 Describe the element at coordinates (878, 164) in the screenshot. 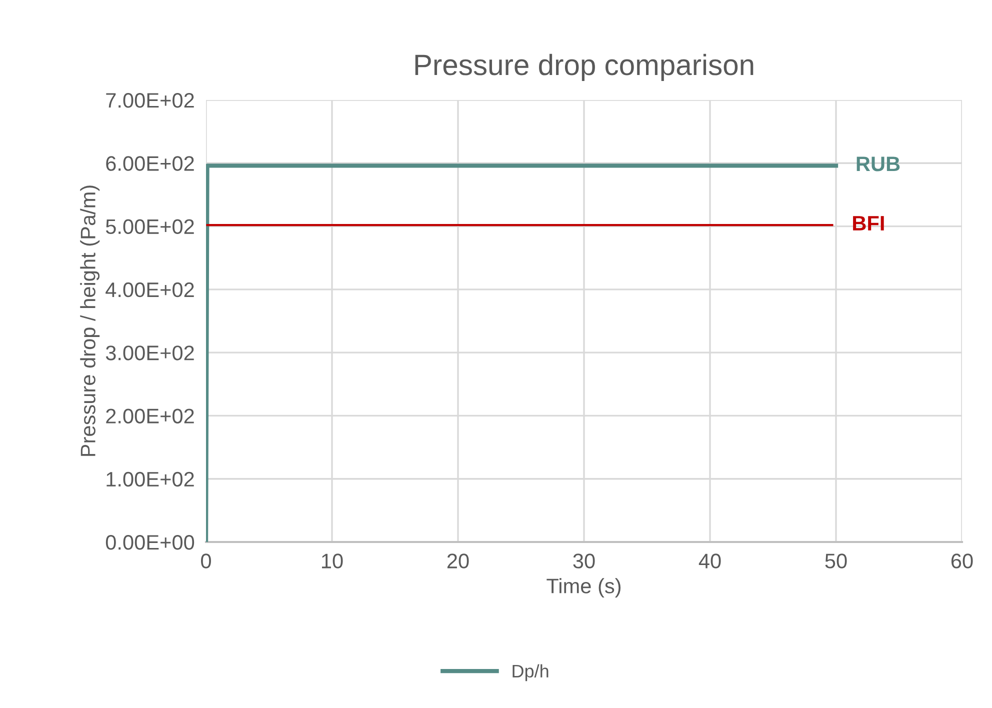

I see `annotation: RUB` at that location.